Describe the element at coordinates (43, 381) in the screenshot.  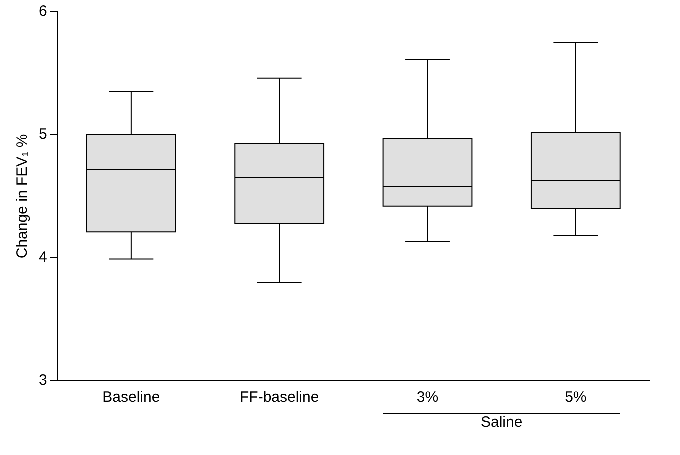
I see `y-tick-label: 3` at that location.